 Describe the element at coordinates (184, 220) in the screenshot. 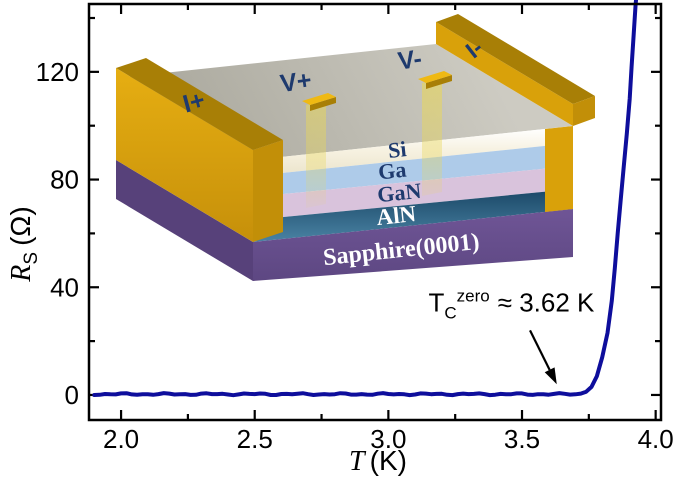

I see `layer-sapphire-side-face` at that location.